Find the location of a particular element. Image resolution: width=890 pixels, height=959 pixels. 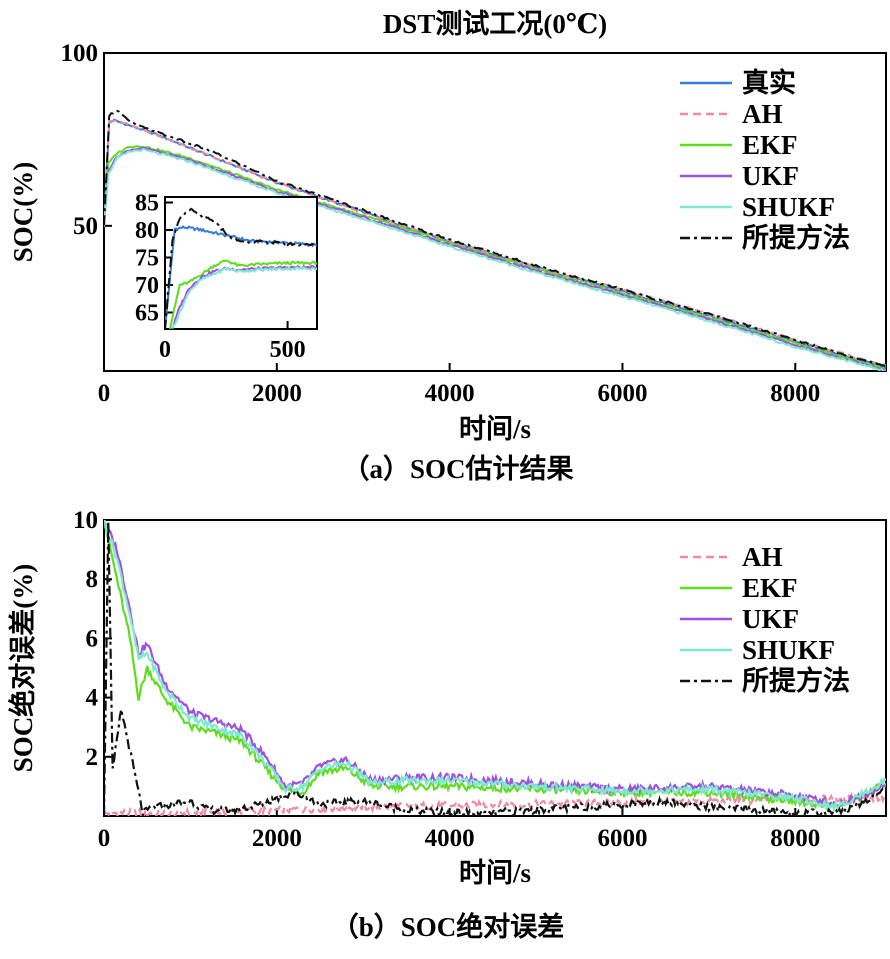

y-tick-label: 8 is located at coordinates (92, 579).